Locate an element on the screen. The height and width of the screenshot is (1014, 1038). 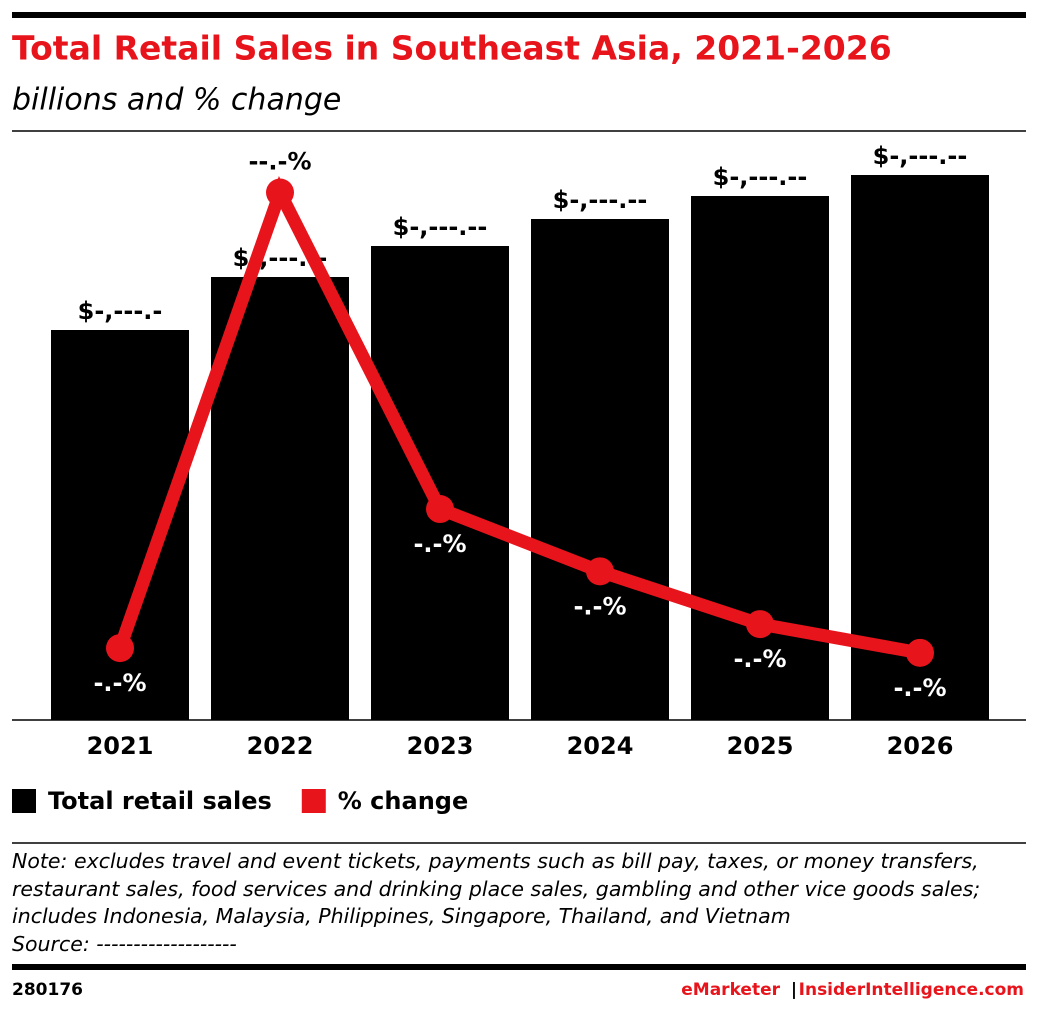
legend-label: Total retail sales is located at coordinates (160, 801).